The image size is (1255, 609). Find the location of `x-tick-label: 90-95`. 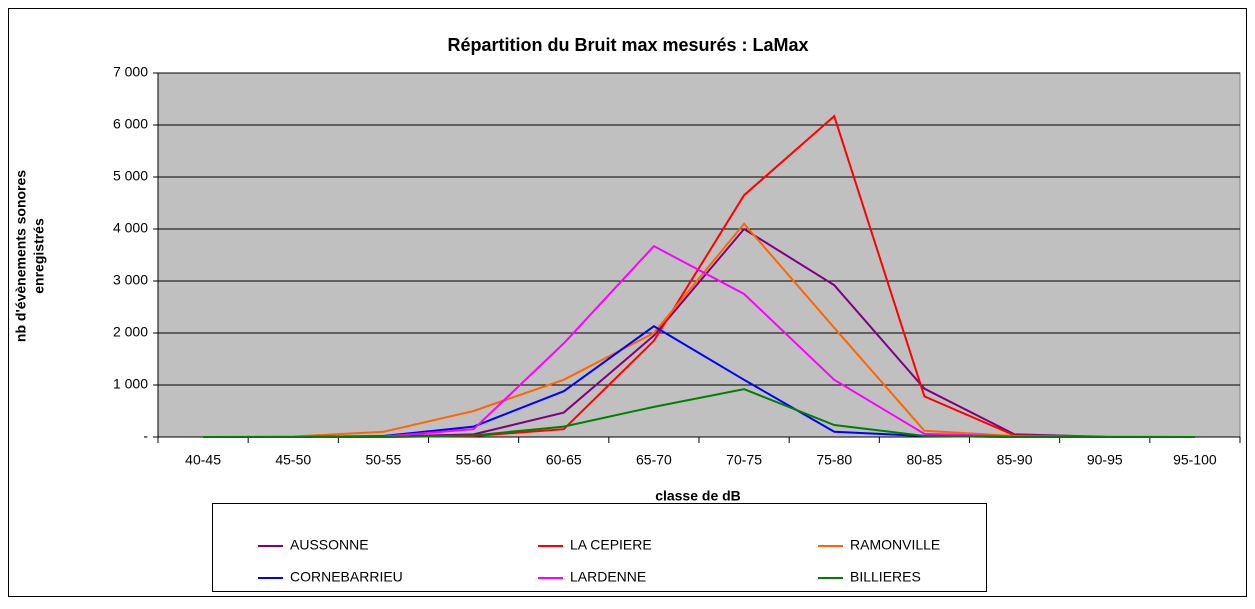

x-tick-label: 90-95 is located at coordinates (1105, 460).